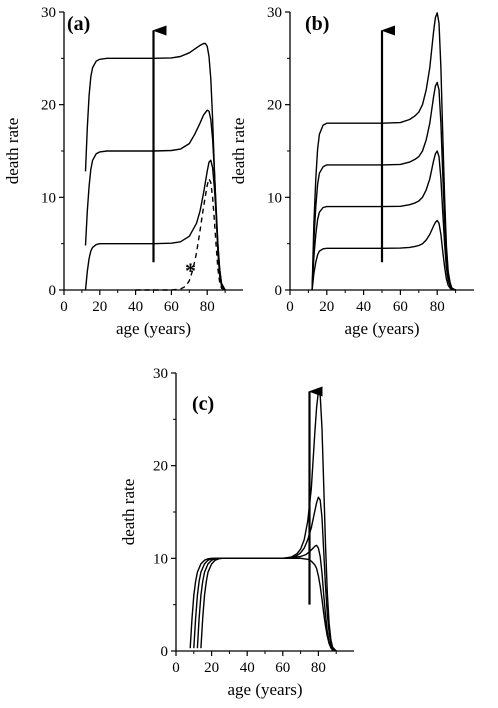 The image size is (498, 708). Describe the element at coordinates (78, 24) in the screenshot. I see `panel-label: (a)` at that location.